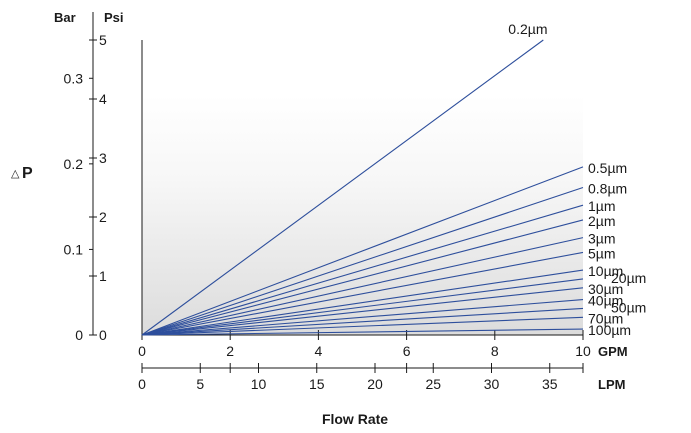  I want to click on gpm-tick-label: 4, so click(319, 351).